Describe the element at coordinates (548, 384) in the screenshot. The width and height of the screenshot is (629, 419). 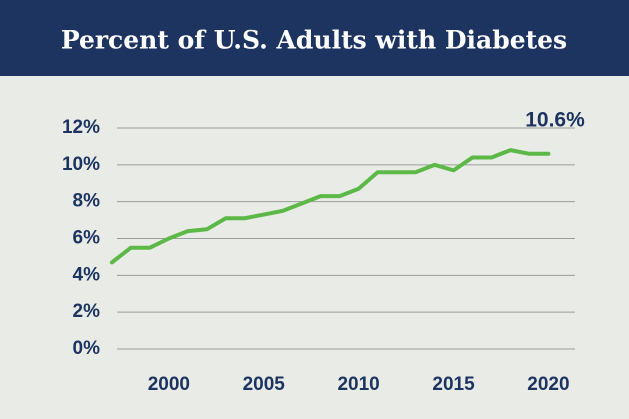
I see `x-tick-label: 2020` at that location.